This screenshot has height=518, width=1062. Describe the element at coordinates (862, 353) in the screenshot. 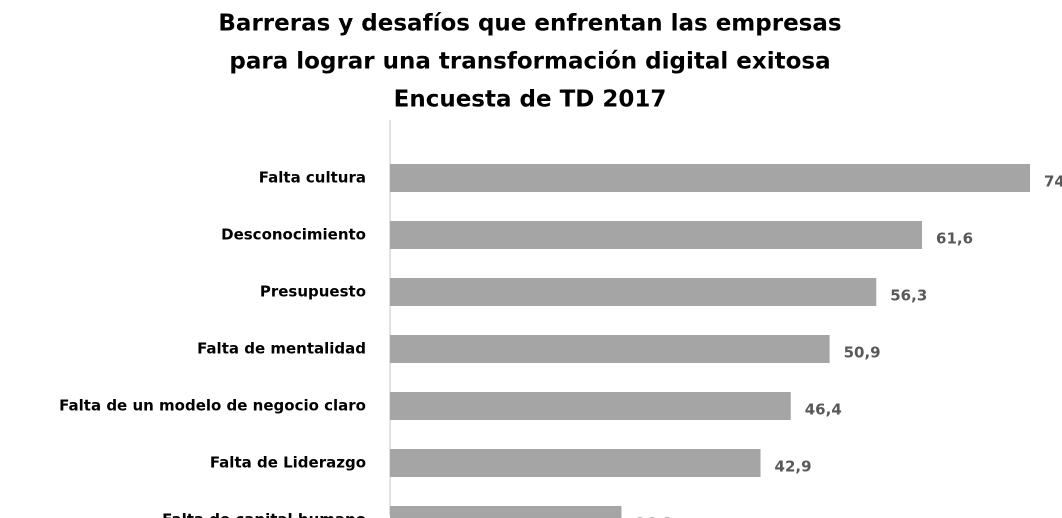

I see `data-label: 50,9` at that location.